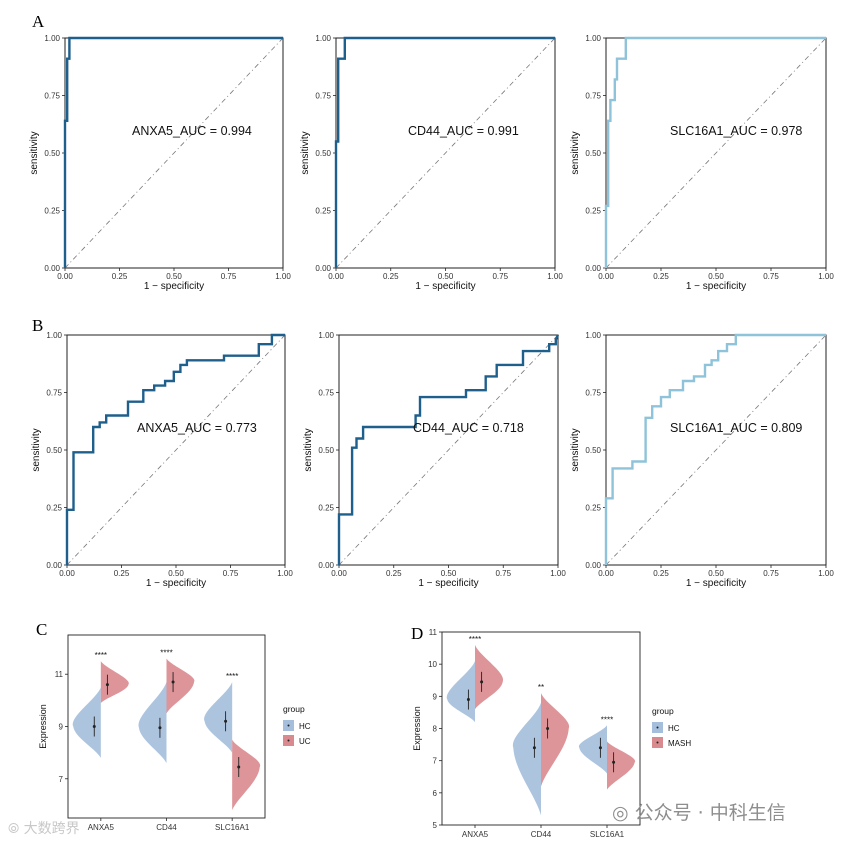 The image size is (867, 844). What do you see at coordinates (38, 325) in the screenshot?
I see `panel-label-b: B` at bounding box center [38, 325].